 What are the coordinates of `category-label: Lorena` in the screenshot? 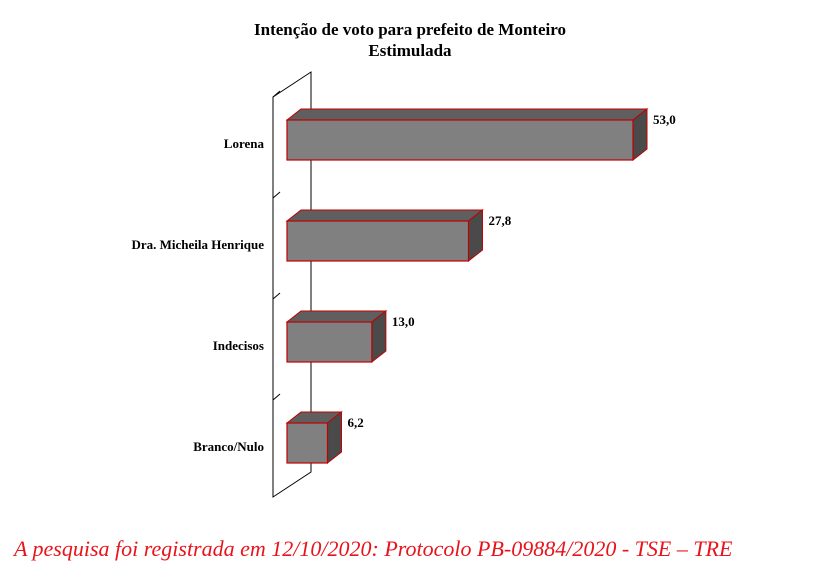 It's located at (244, 143).